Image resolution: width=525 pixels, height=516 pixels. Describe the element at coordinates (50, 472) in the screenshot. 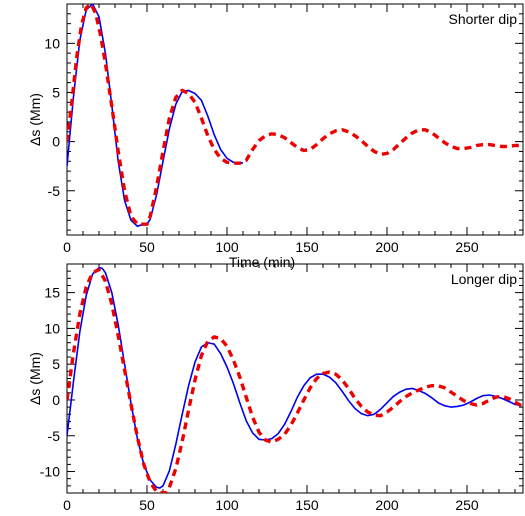

I see `y-tick-label: -10` at that location.